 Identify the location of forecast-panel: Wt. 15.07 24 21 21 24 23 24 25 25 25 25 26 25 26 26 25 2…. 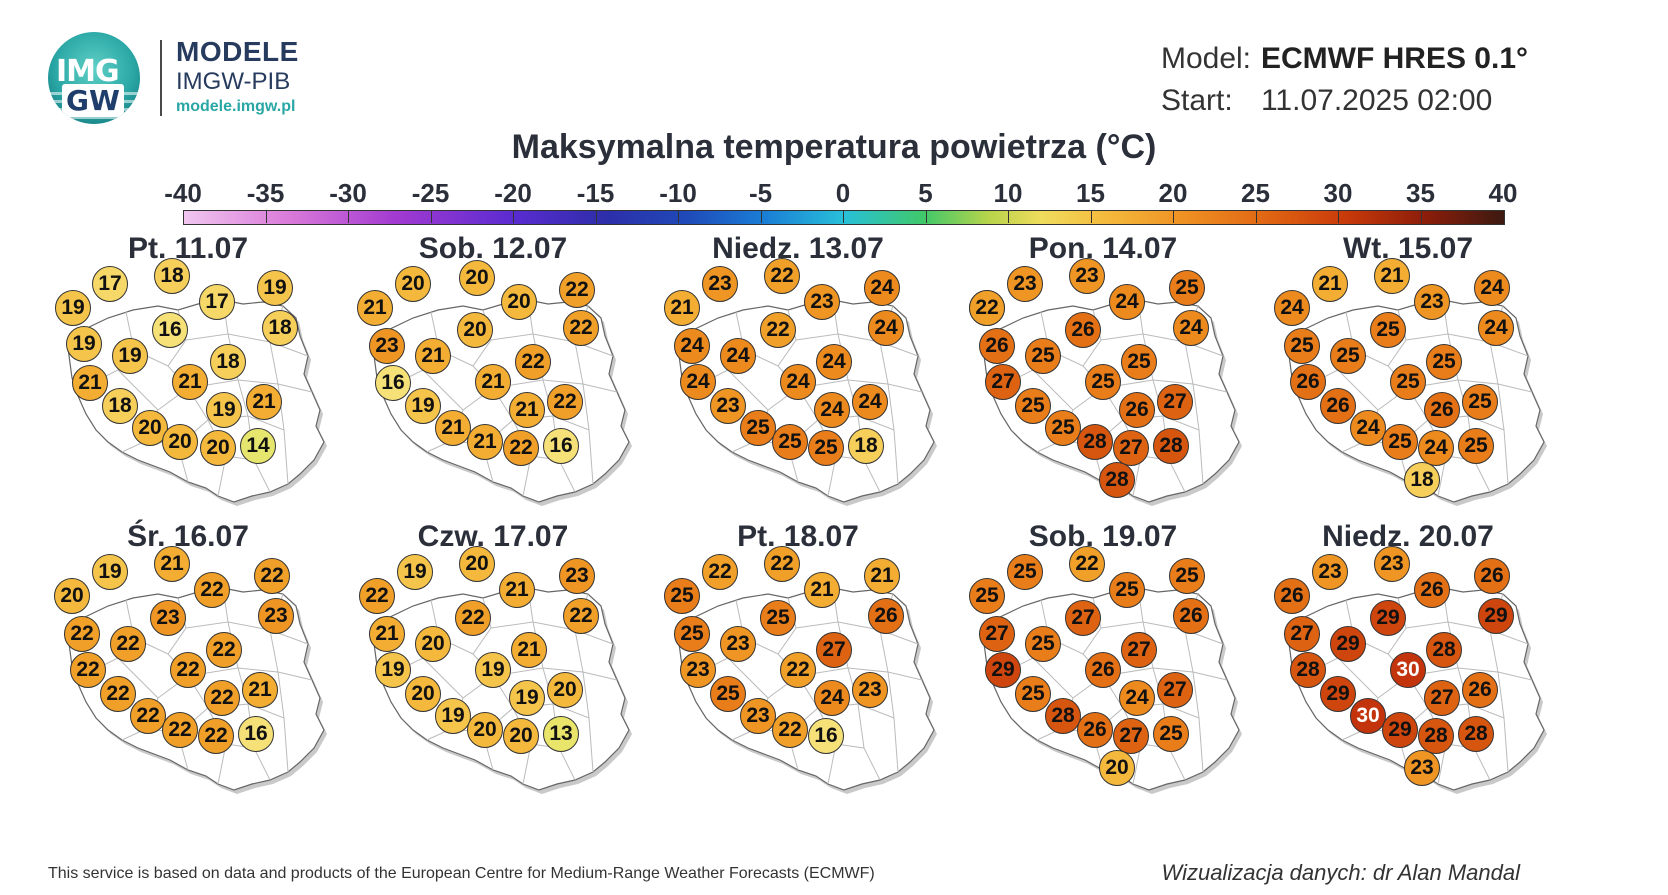
(1408, 382).